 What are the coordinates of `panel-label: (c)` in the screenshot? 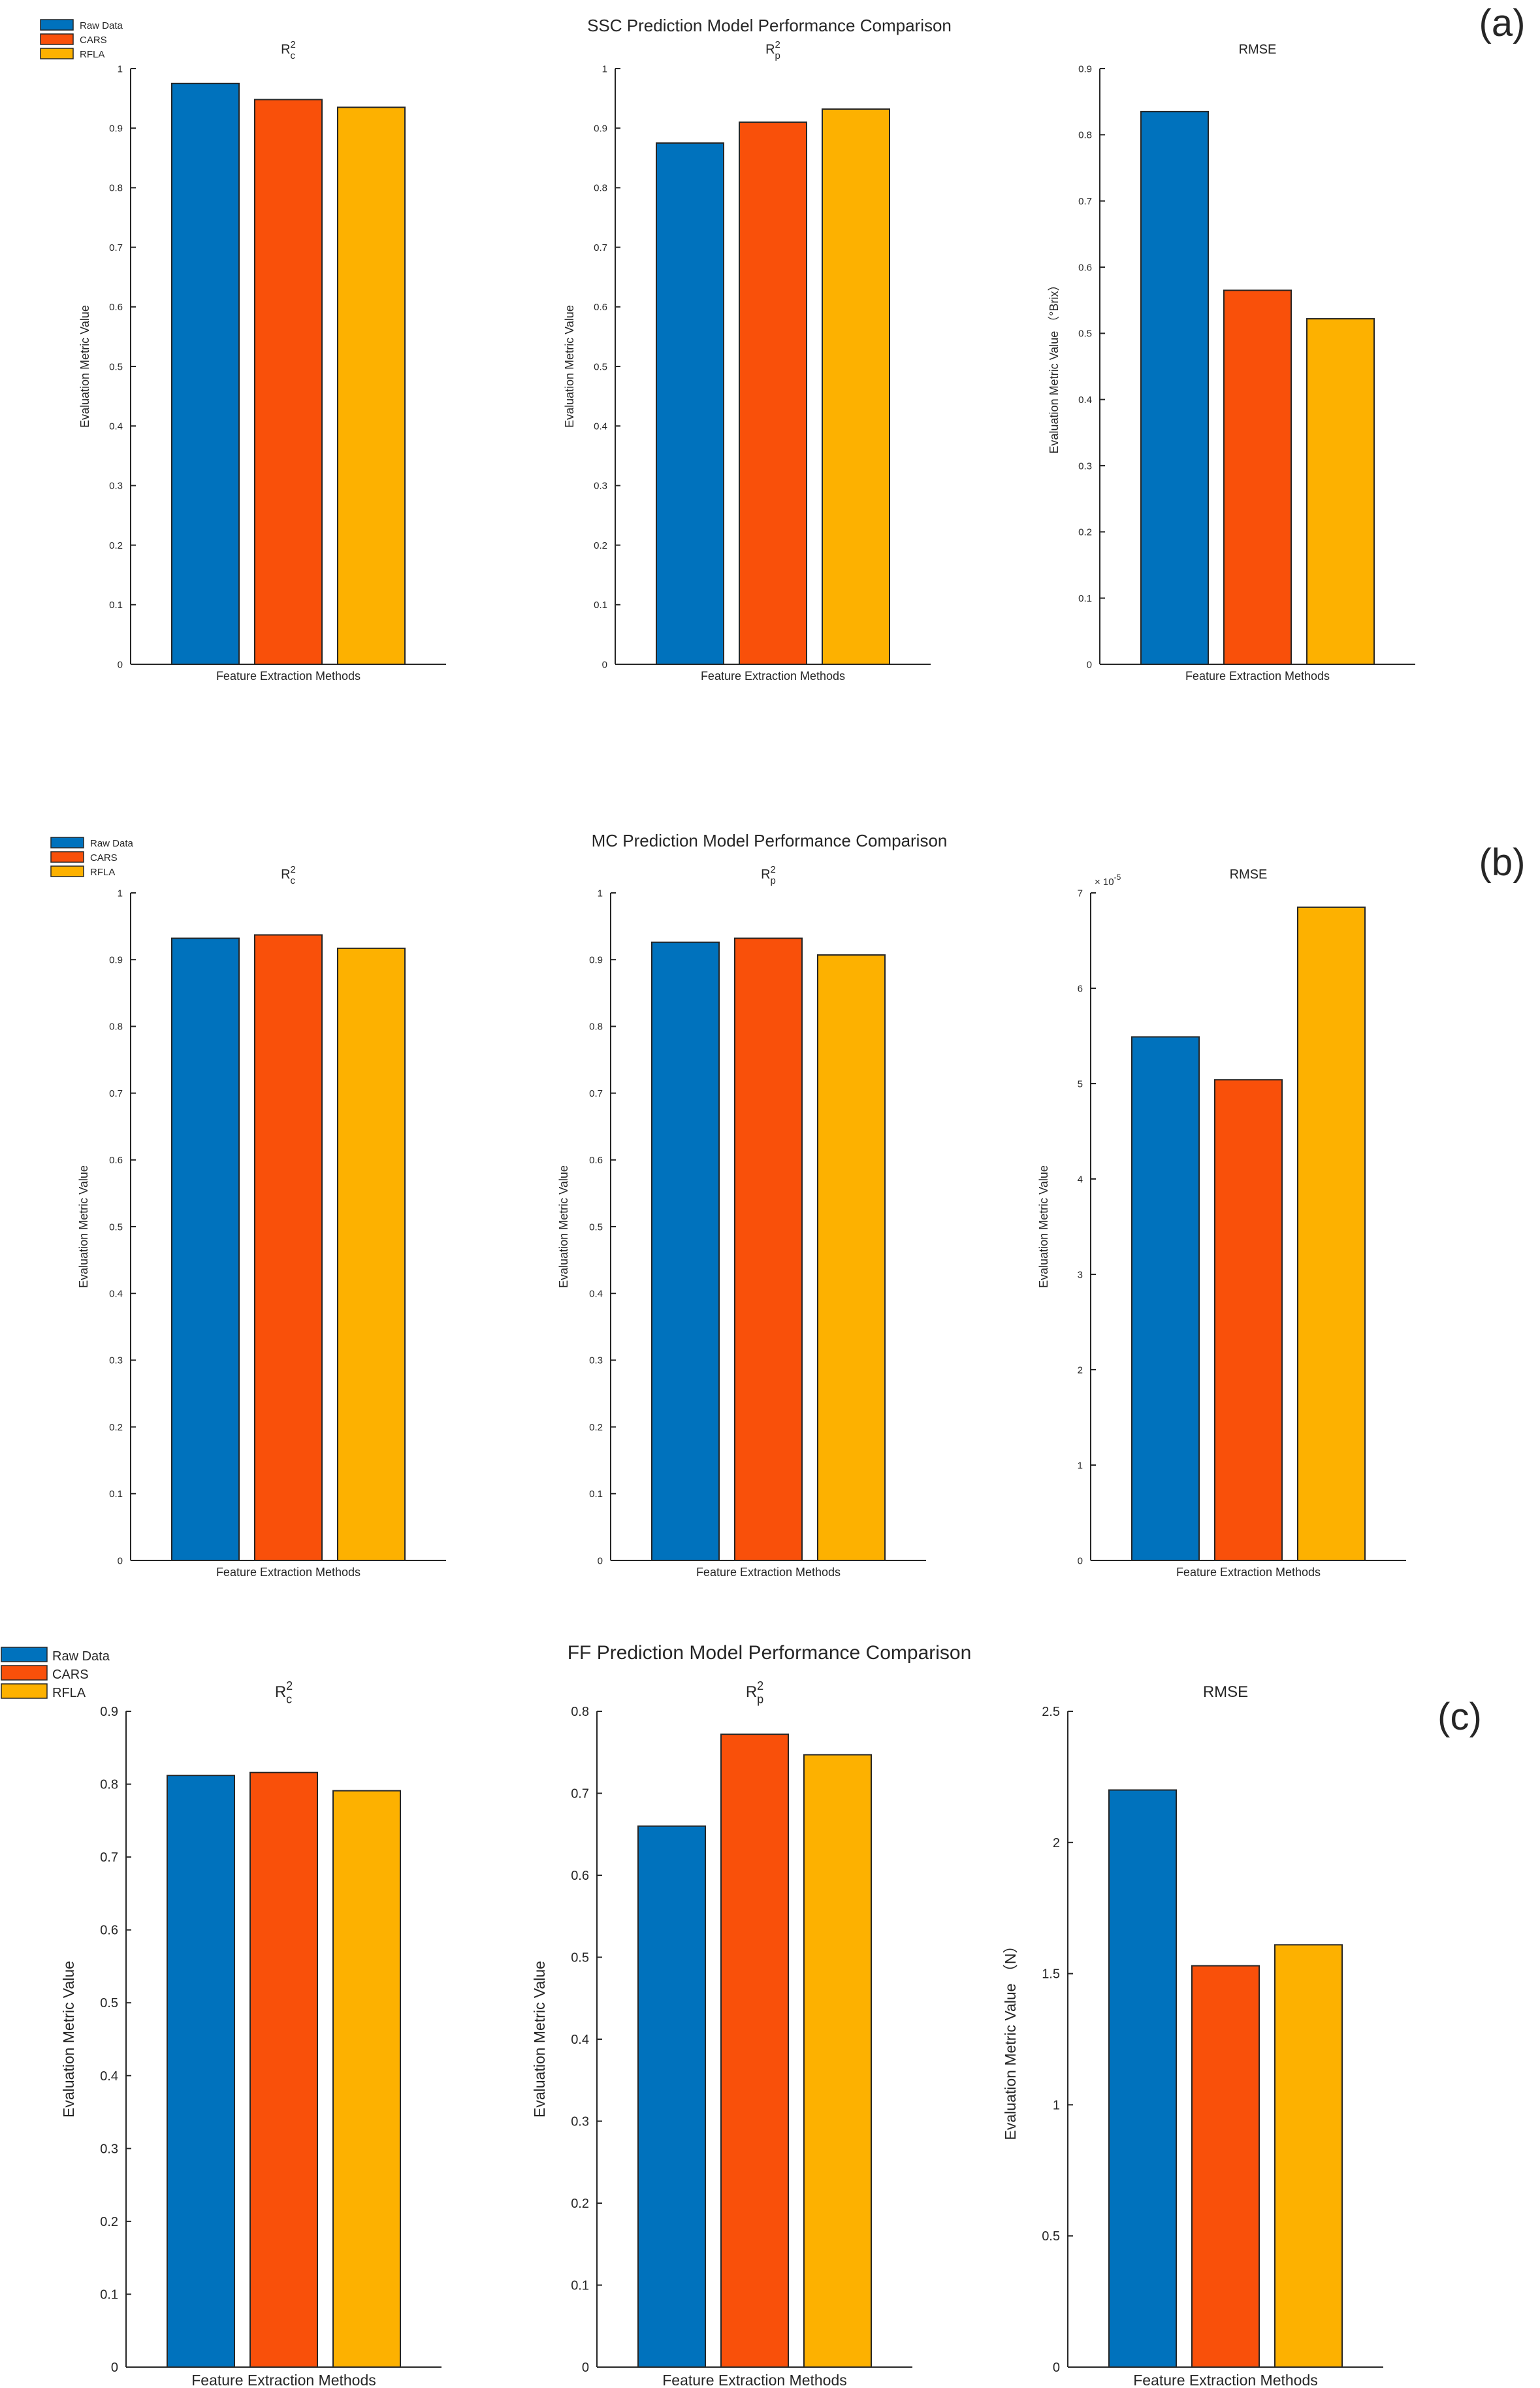 It's located at (1459, 1717).